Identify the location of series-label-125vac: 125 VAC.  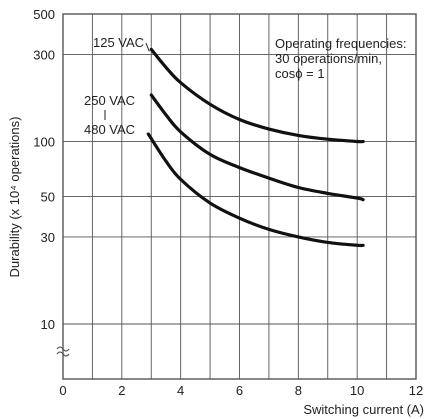
(118, 42).